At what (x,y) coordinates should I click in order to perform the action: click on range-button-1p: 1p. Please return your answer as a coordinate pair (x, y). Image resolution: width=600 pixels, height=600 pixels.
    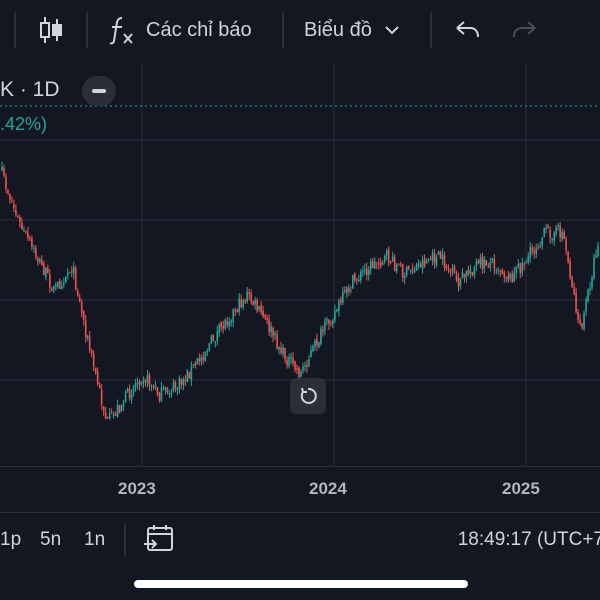
    Looking at the image, I should click on (11, 539).